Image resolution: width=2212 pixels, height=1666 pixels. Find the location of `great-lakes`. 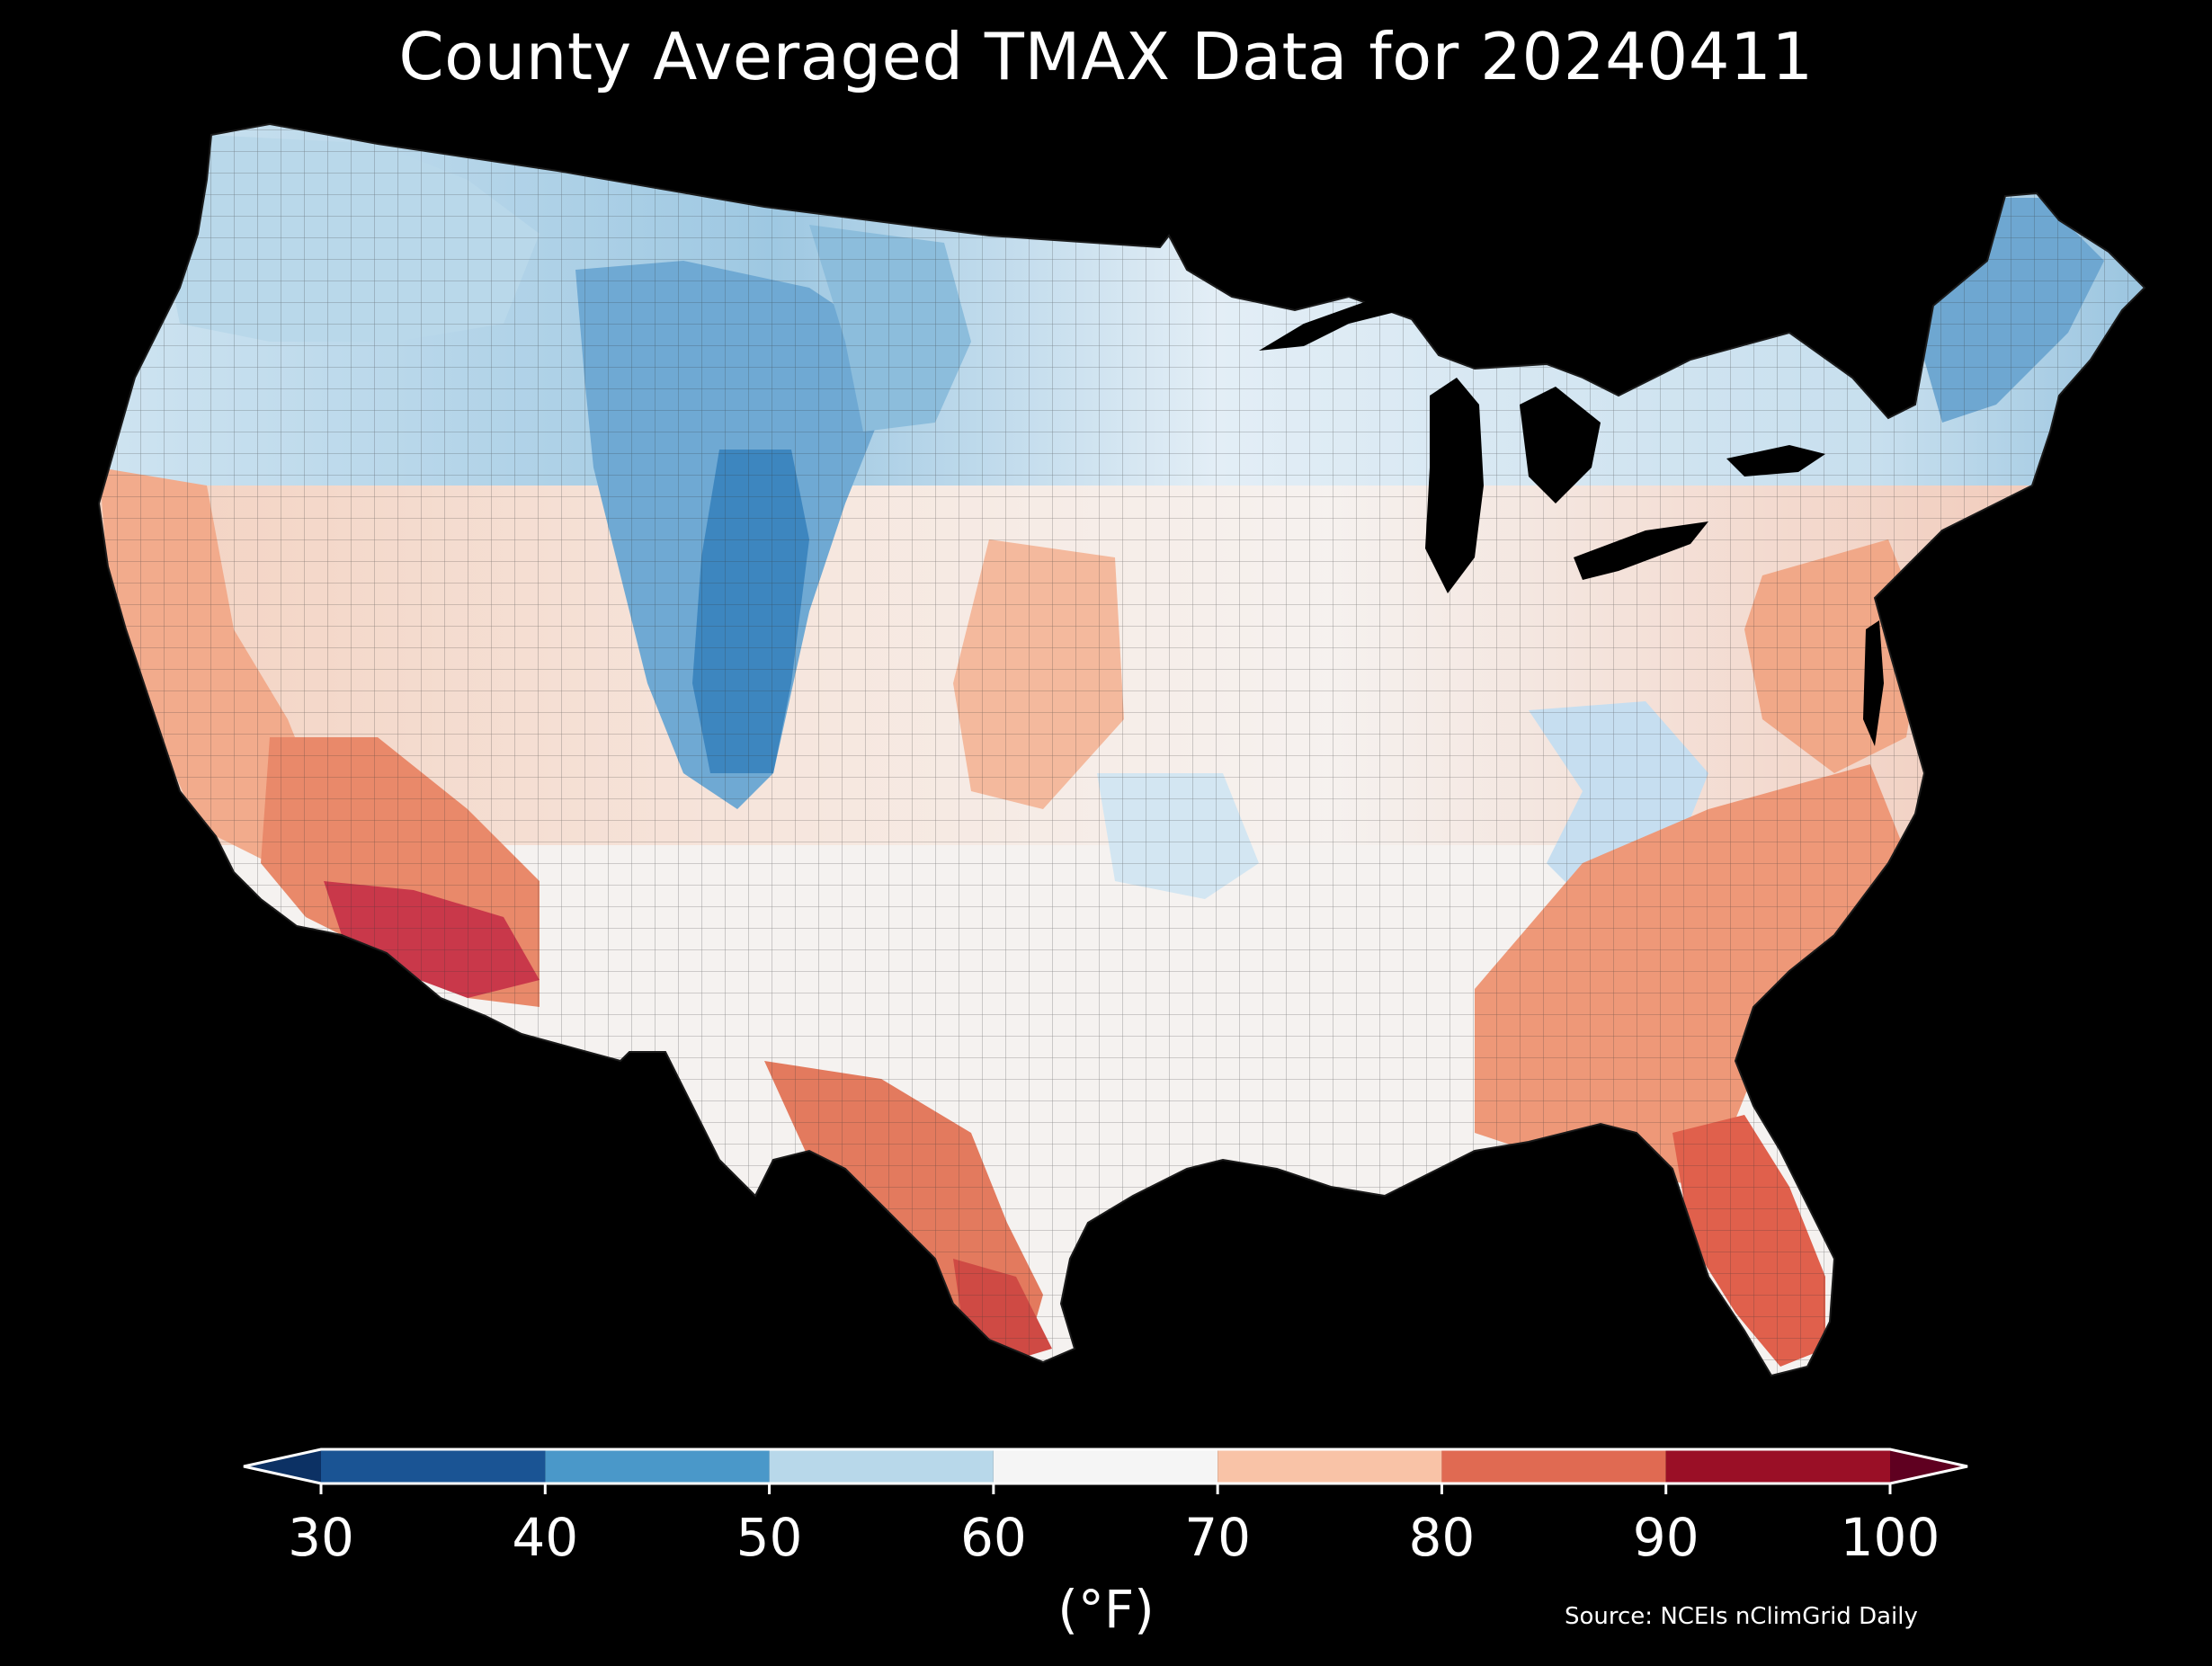

great-lakes is located at coordinates (1571, 517).